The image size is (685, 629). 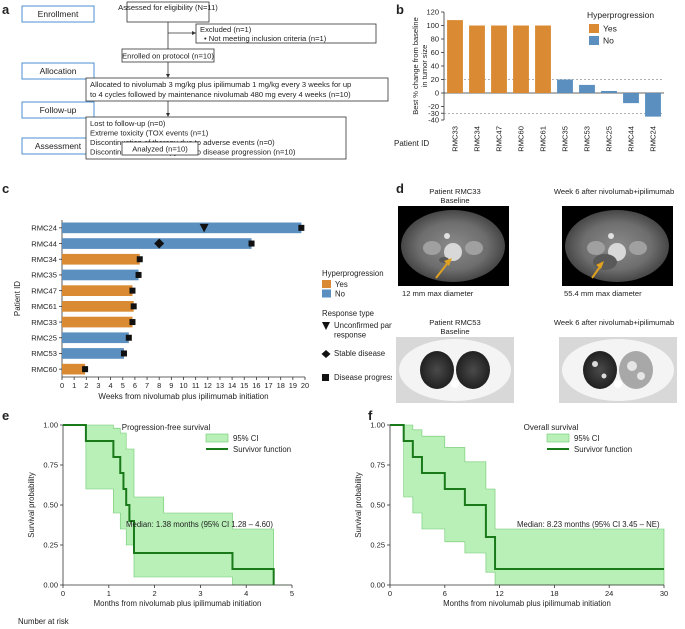 I want to click on y-tick-label-1: 0.25, so click(x=50, y=545).